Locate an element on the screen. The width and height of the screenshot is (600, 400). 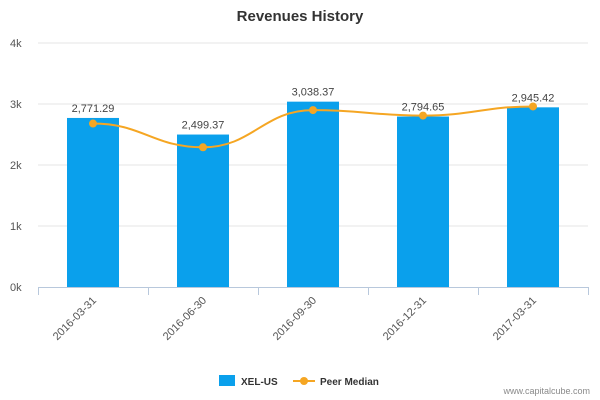
y-tick-label: 2k is located at coordinates (16, 166).